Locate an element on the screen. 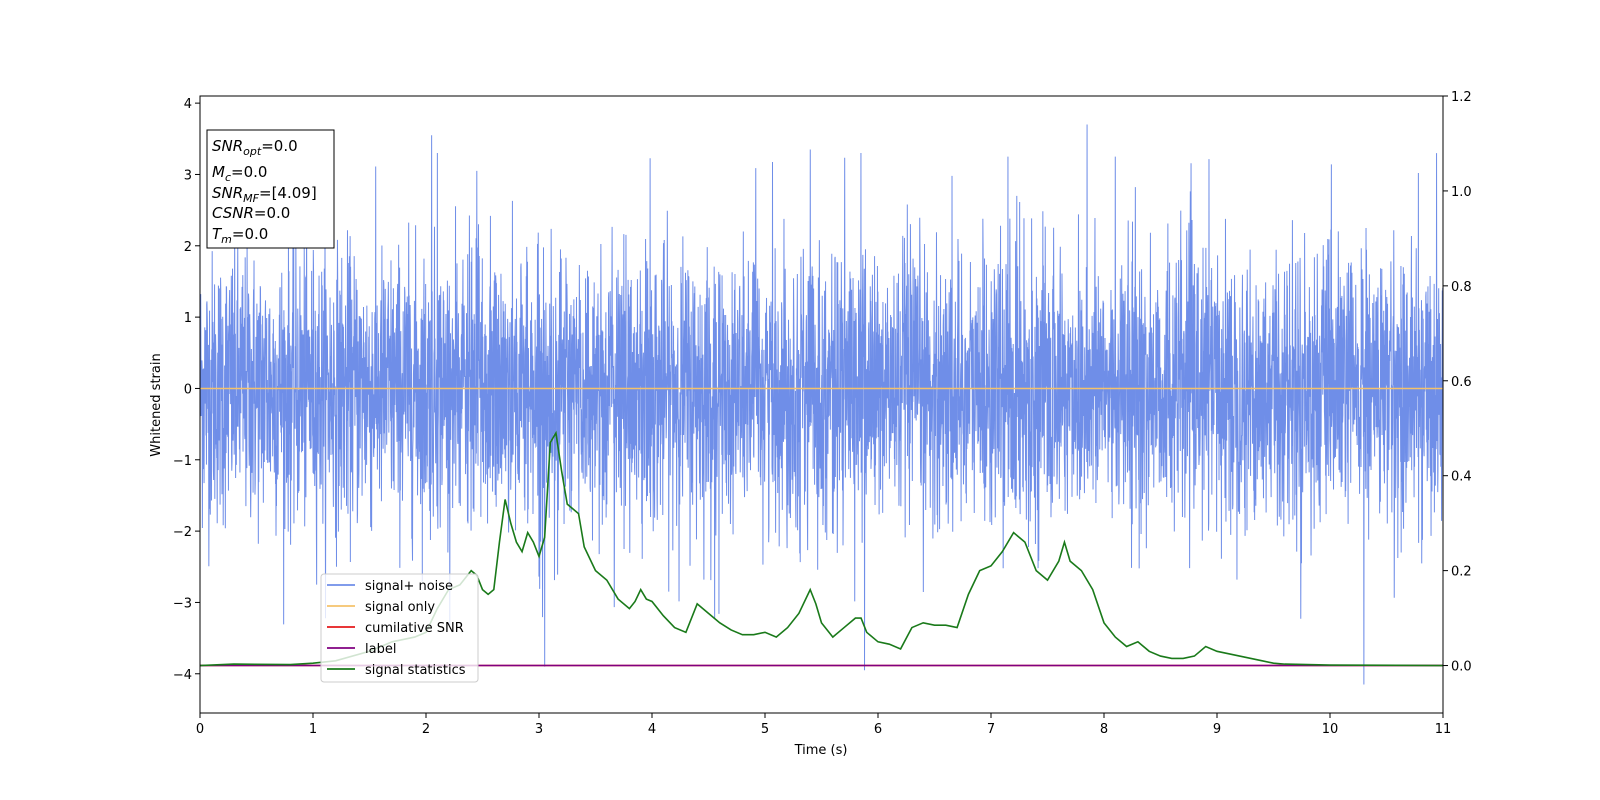  legend-label: signal+ noise is located at coordinates (409, 586).